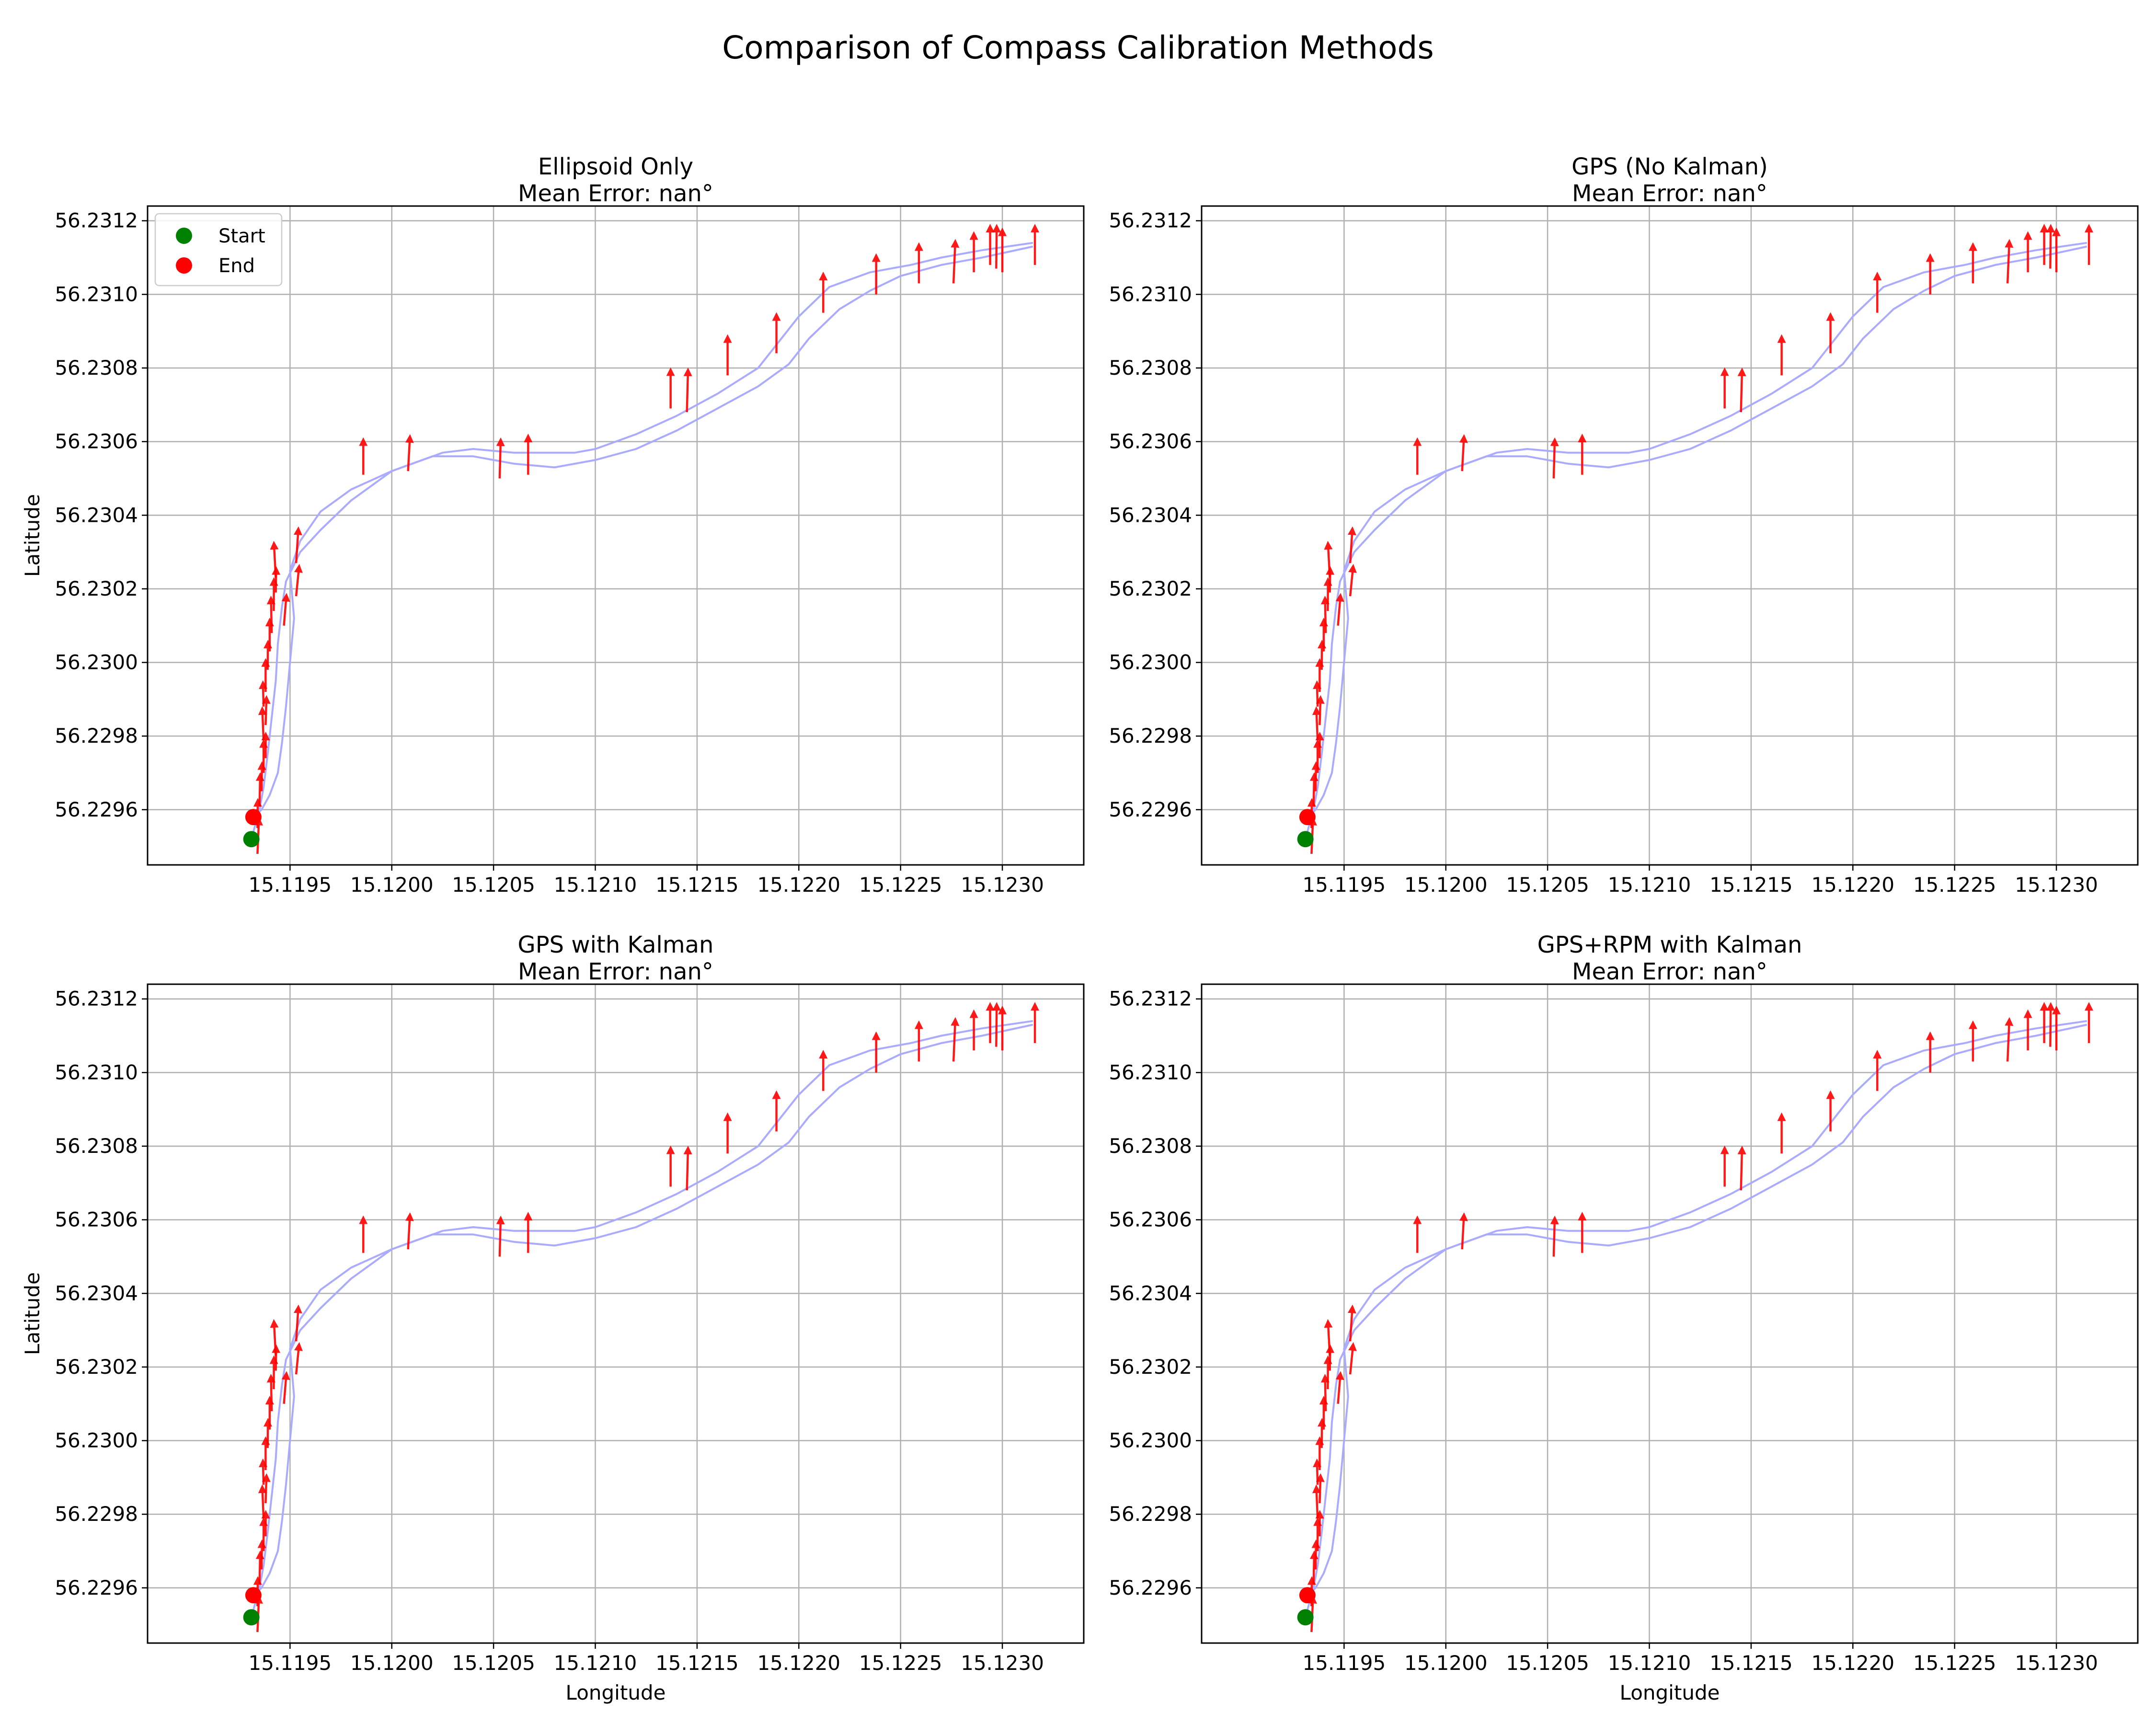 This screenshot has height=1725, width=2156. Describe the element at coordinates (616, 1692) in the screenshot. I see `x-axis-label: Longitude` at that location.